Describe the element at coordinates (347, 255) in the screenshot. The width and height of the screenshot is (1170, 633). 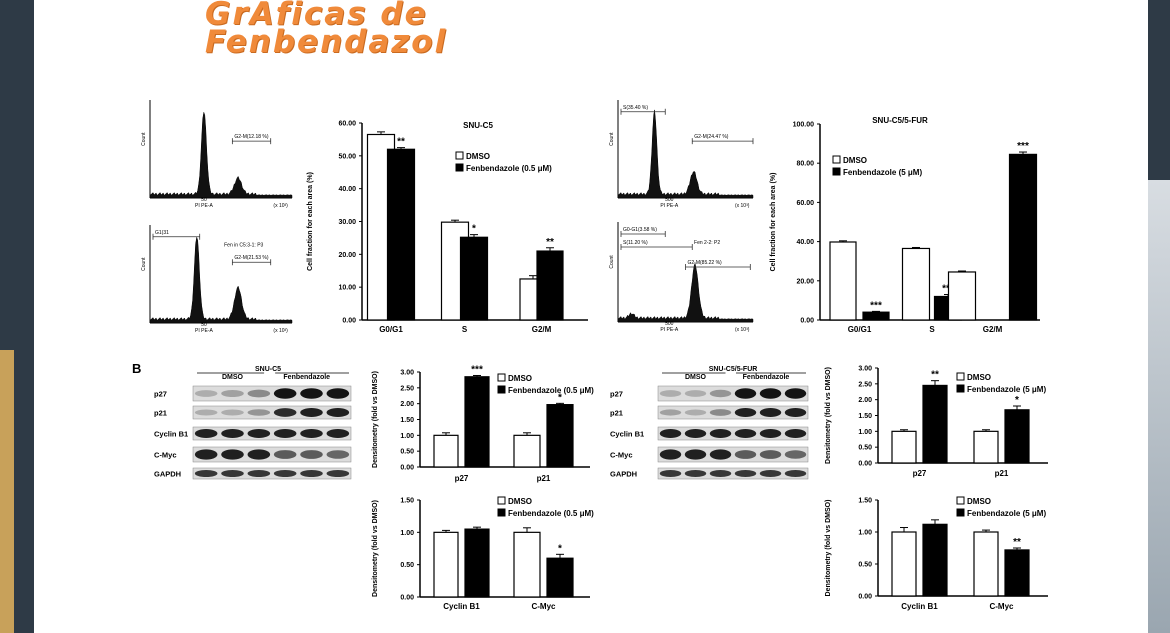
I see `c1-ytick-label: 20.00` at that location.